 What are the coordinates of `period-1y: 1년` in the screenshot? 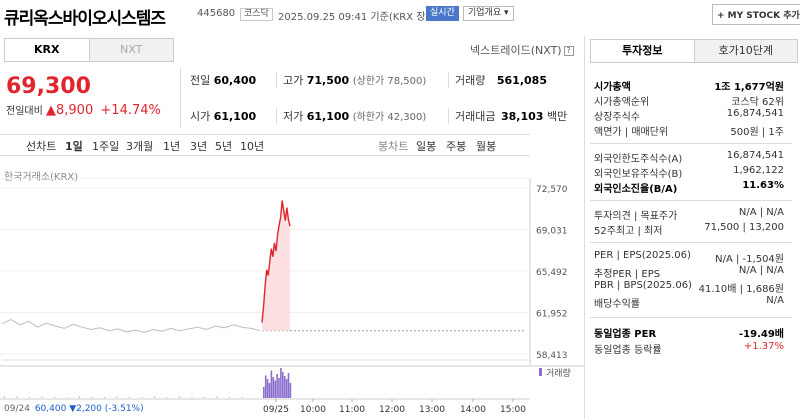 It's located at (172, 146).